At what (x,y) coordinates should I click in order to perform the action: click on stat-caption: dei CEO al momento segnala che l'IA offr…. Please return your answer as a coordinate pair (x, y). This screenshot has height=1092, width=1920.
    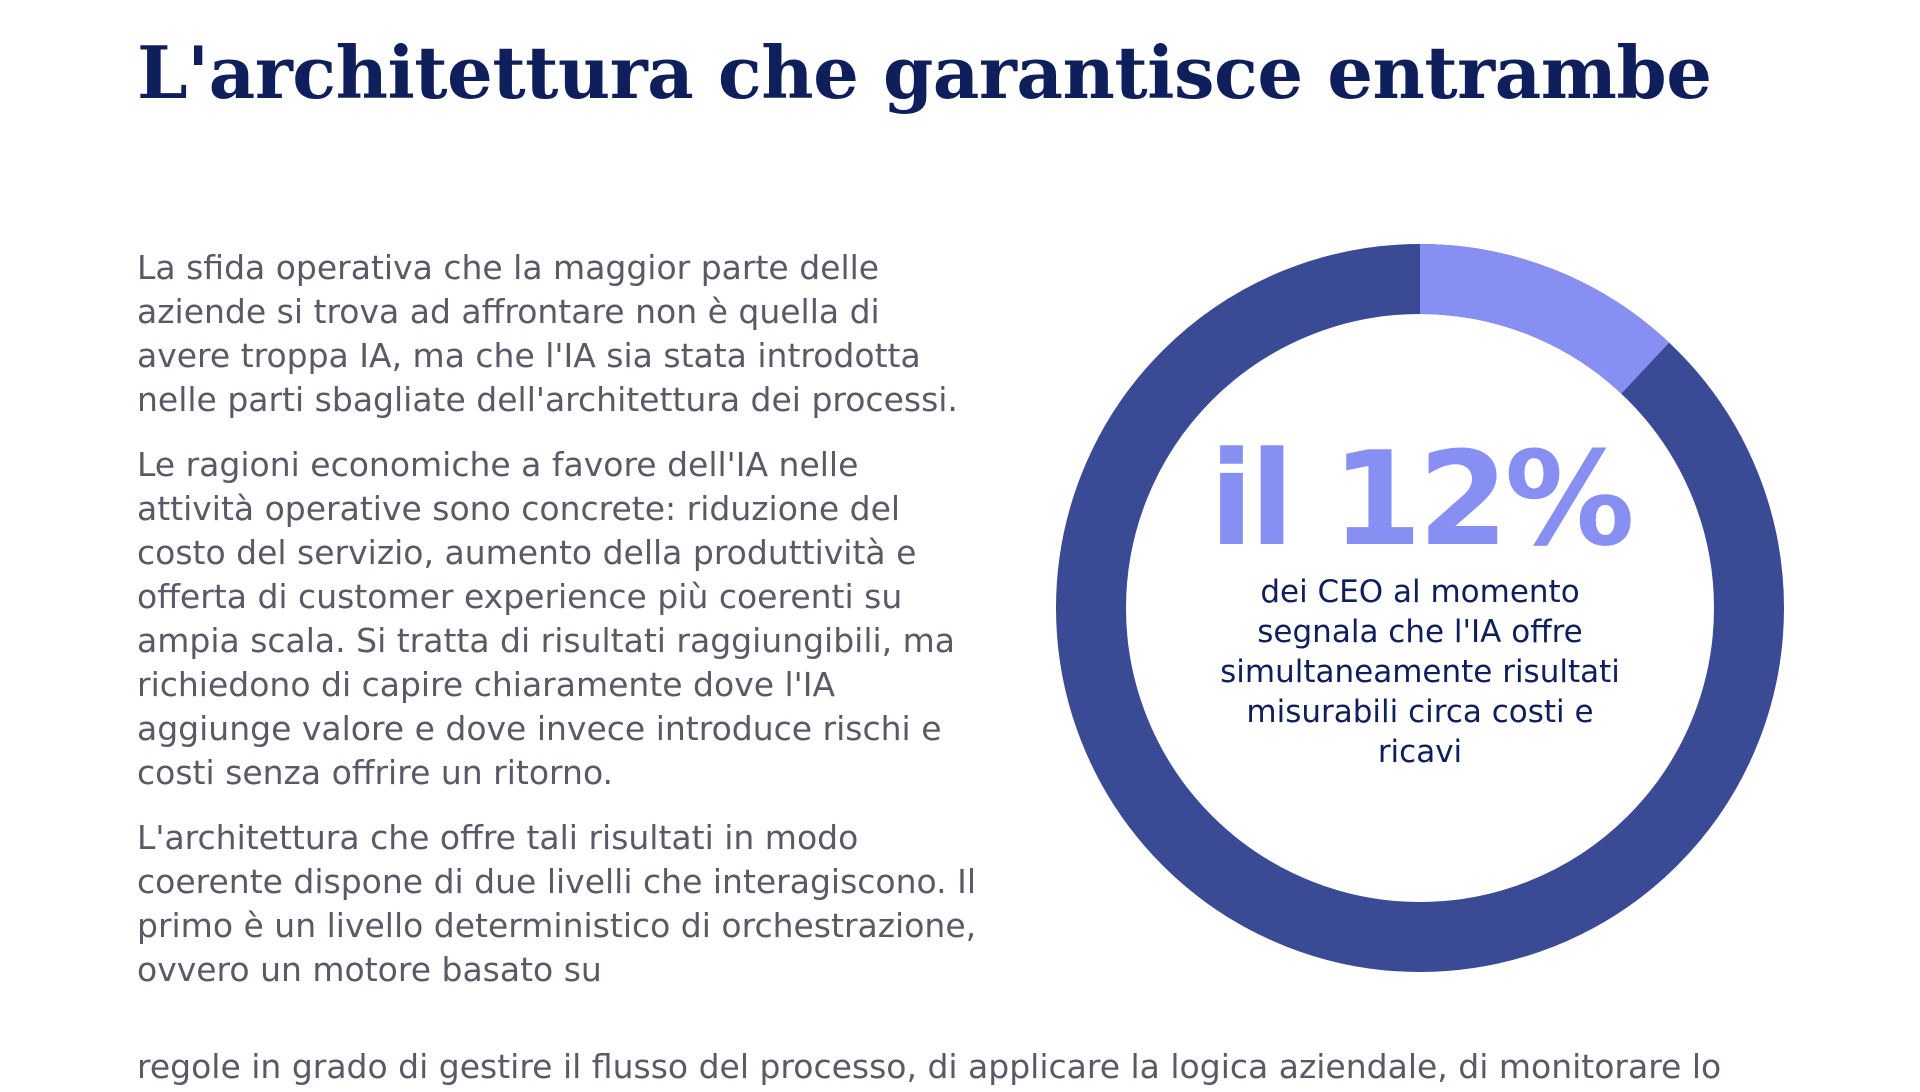
    Looking at the image, I should click on (1420, 672).